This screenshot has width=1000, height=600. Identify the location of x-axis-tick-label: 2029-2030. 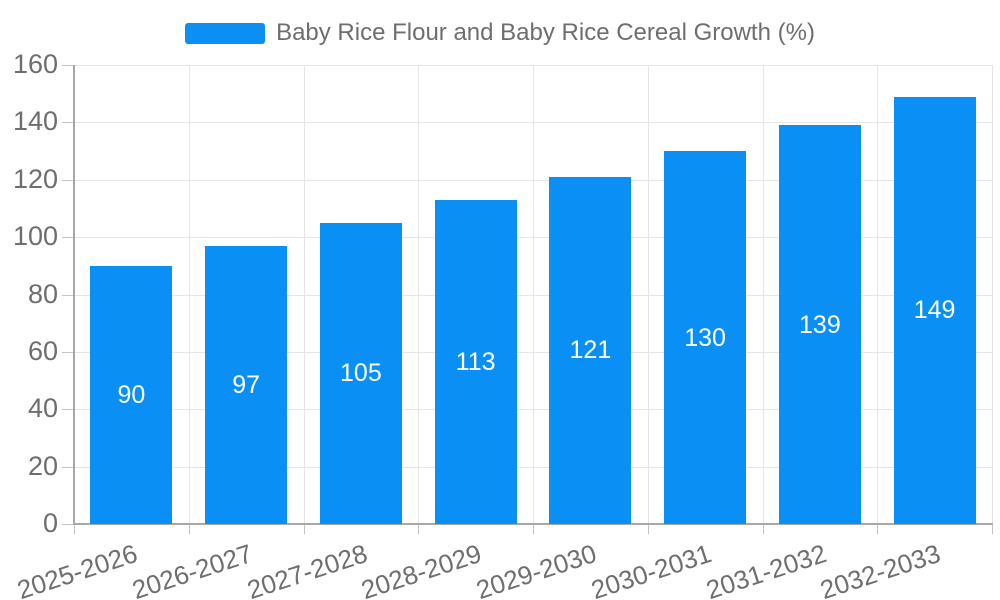
(536, 569).